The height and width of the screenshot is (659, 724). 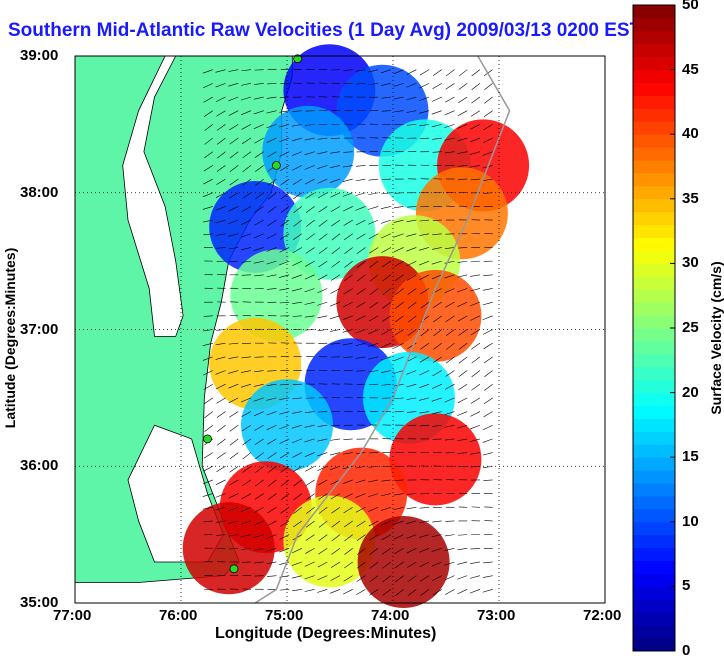 I want to click on x-tick-label: 76:00, so click(x=178, y=615).